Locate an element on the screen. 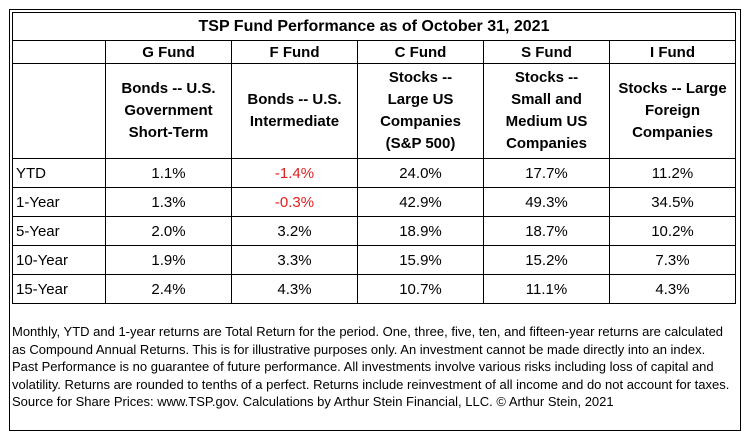 Image resolution: width=752 pixels, height=440 pixels. description-corner-cell is located at coordinates (59, 111).